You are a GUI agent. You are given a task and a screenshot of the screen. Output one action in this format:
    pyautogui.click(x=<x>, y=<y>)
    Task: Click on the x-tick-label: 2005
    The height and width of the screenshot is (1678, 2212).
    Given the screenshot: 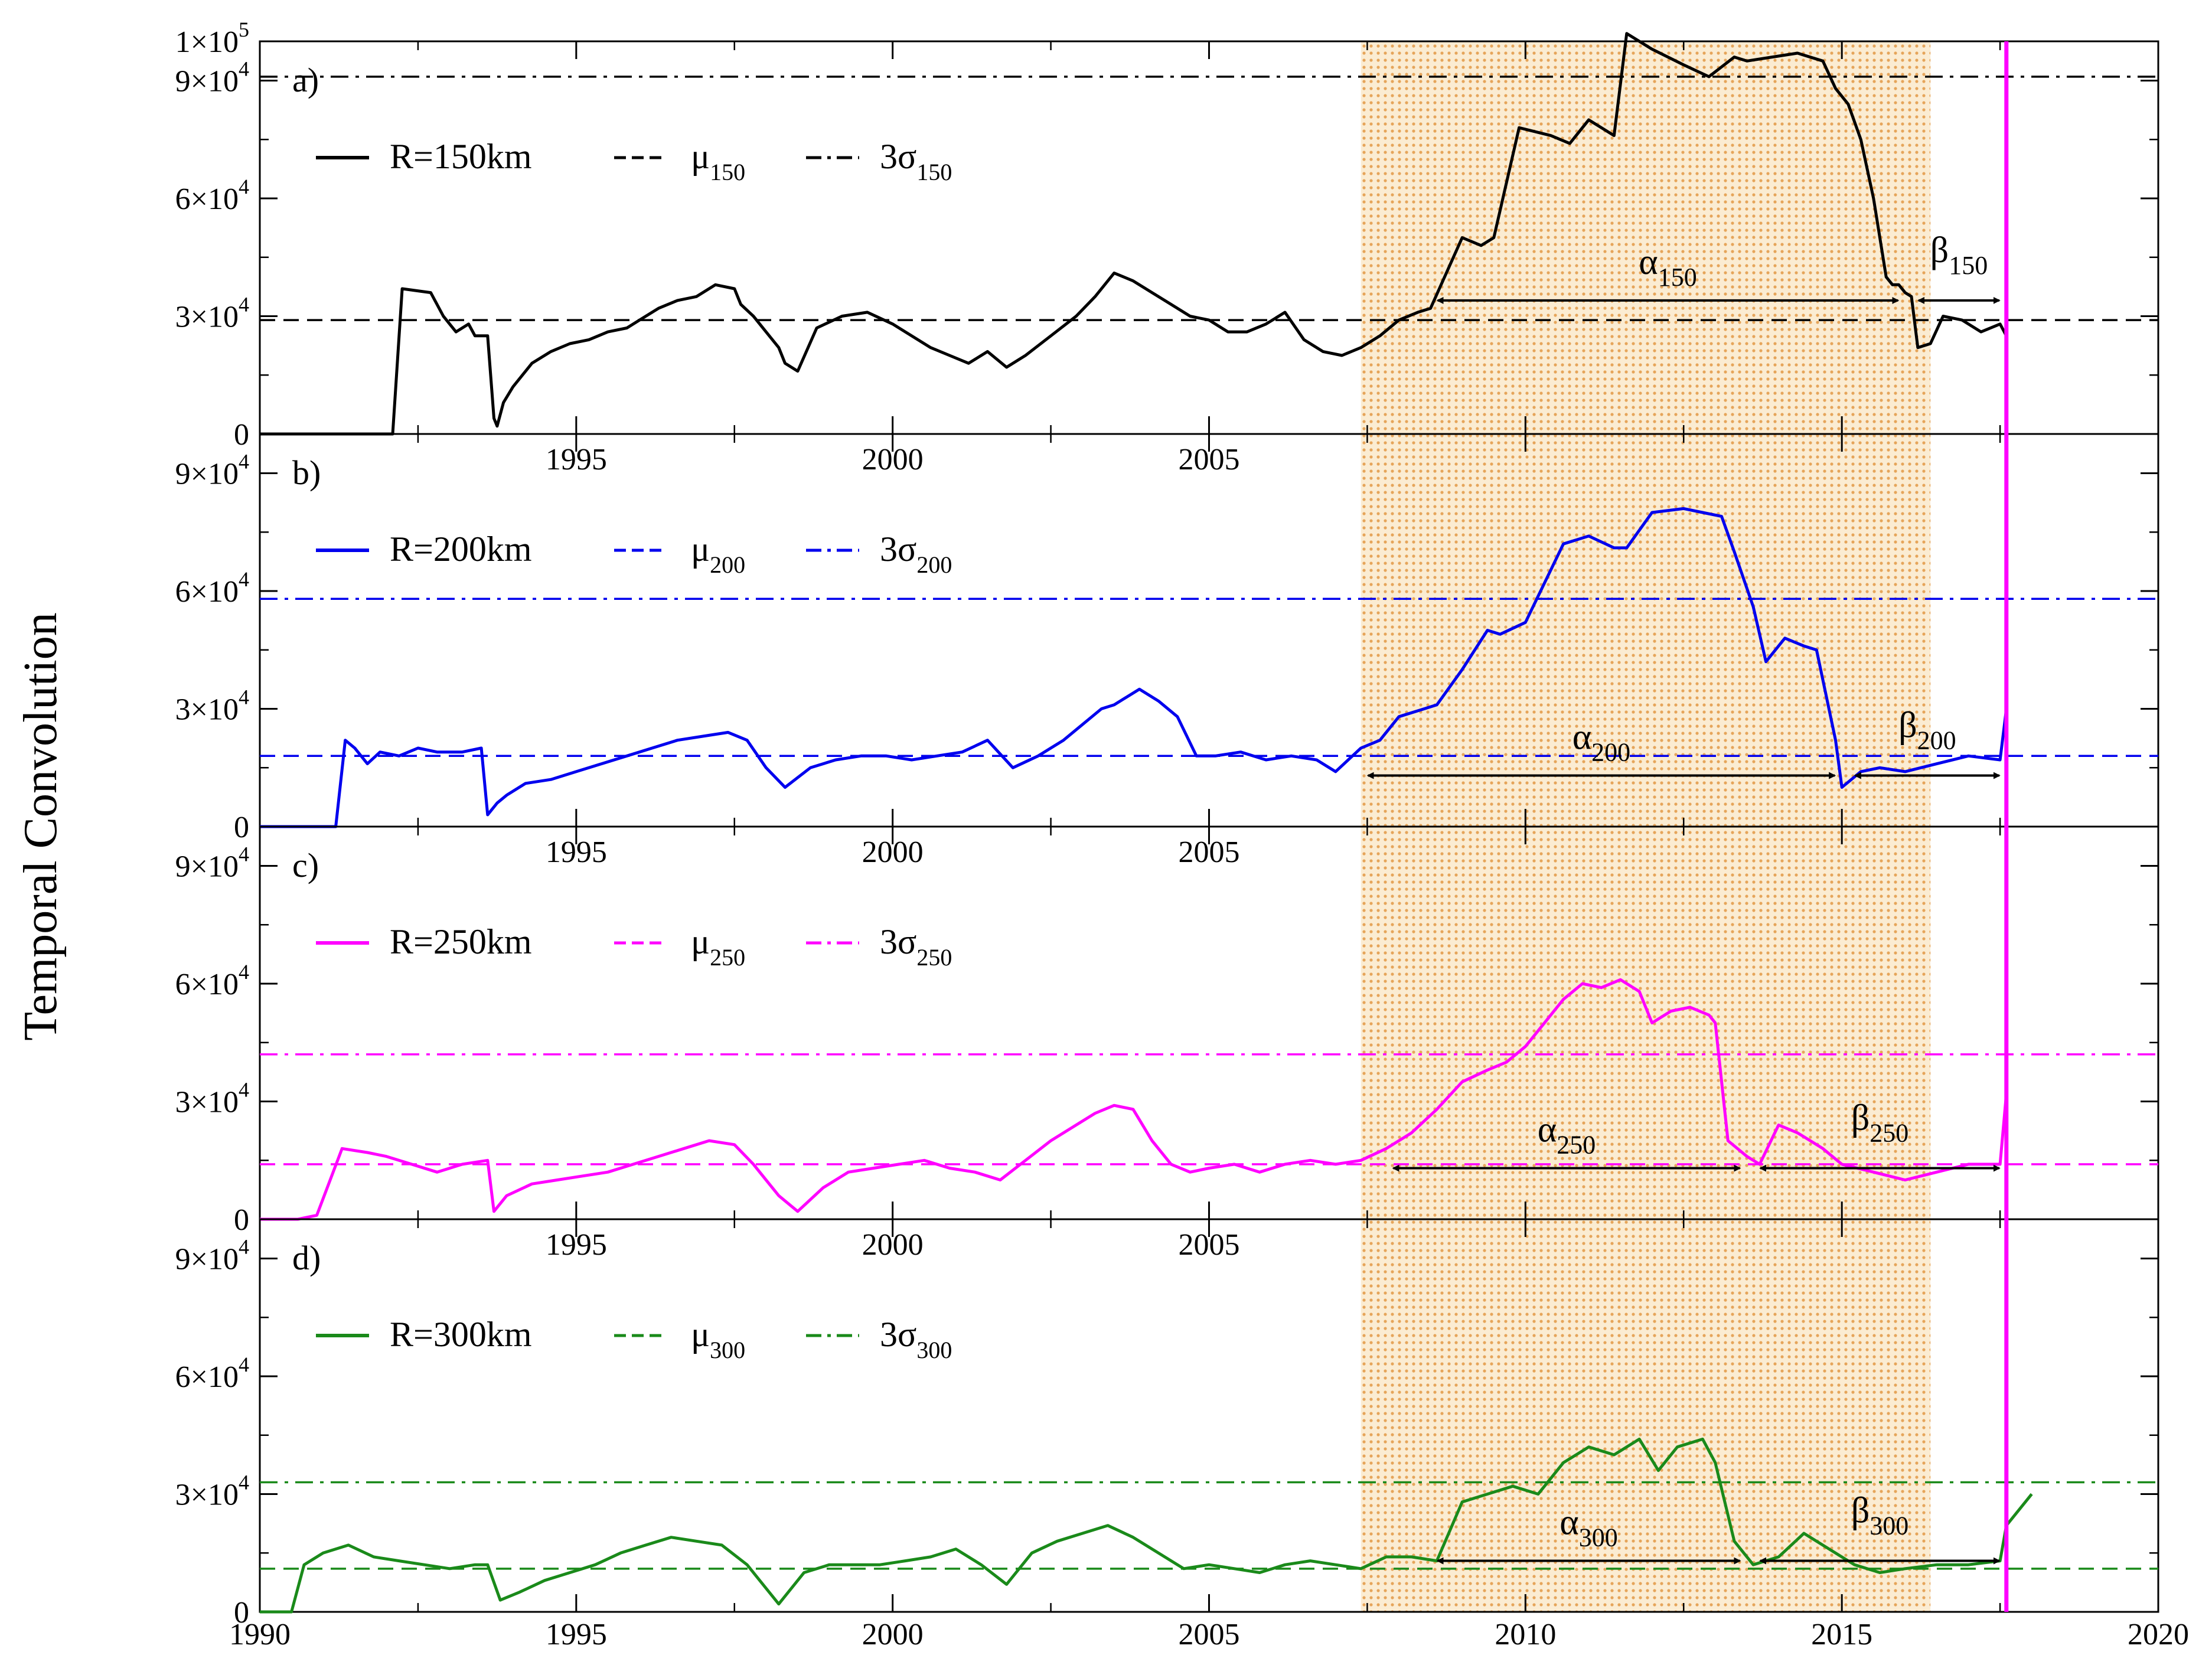 What is the action you would take?
    pyautogui.click(x=1209, y=1634)
    